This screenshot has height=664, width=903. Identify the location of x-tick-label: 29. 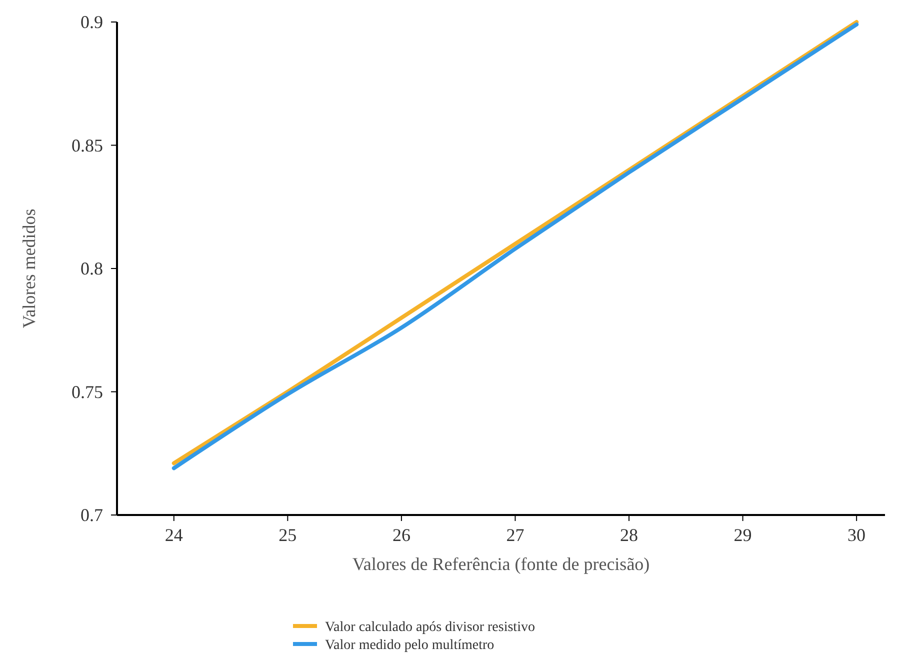
(743, 535).